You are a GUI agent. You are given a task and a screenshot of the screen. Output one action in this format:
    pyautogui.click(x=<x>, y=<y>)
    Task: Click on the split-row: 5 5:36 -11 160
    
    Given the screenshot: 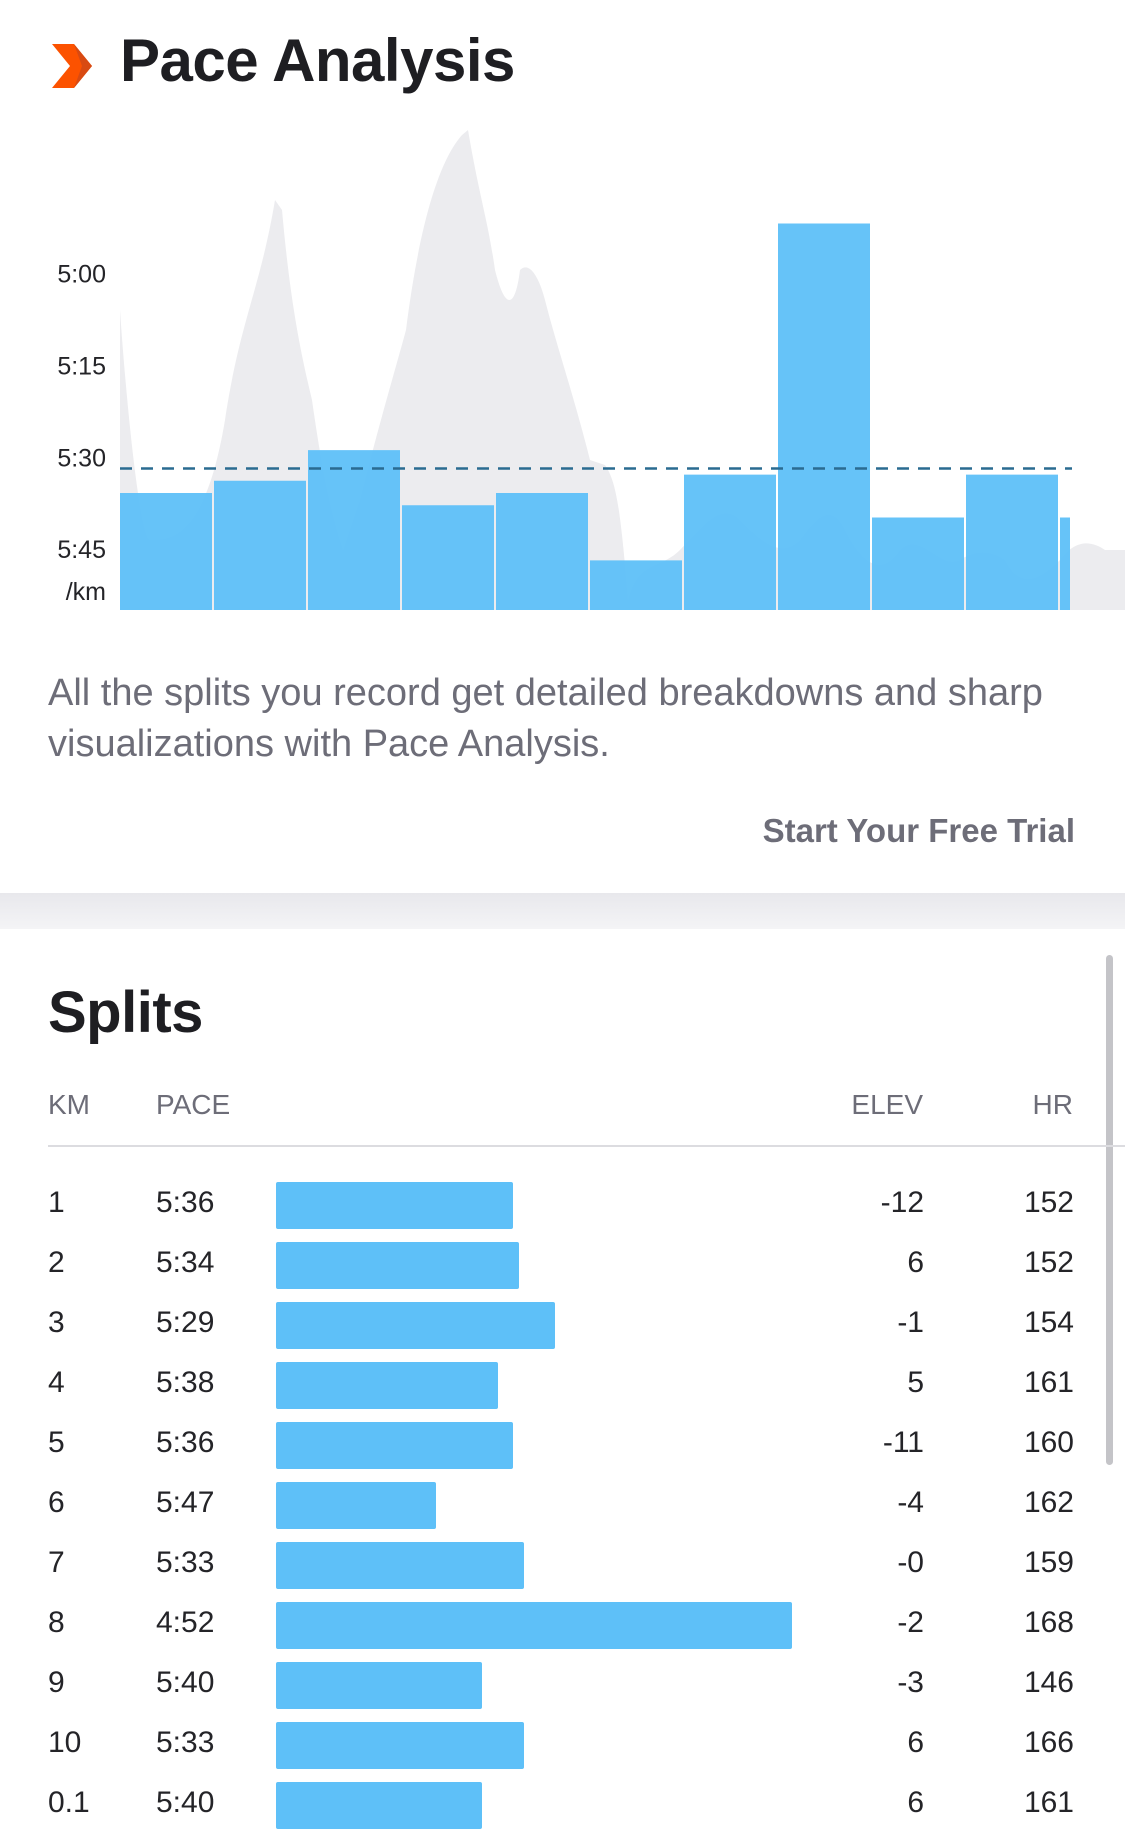 What is the action you would take?
    pyautogui.click(x=563, y=1443)
    